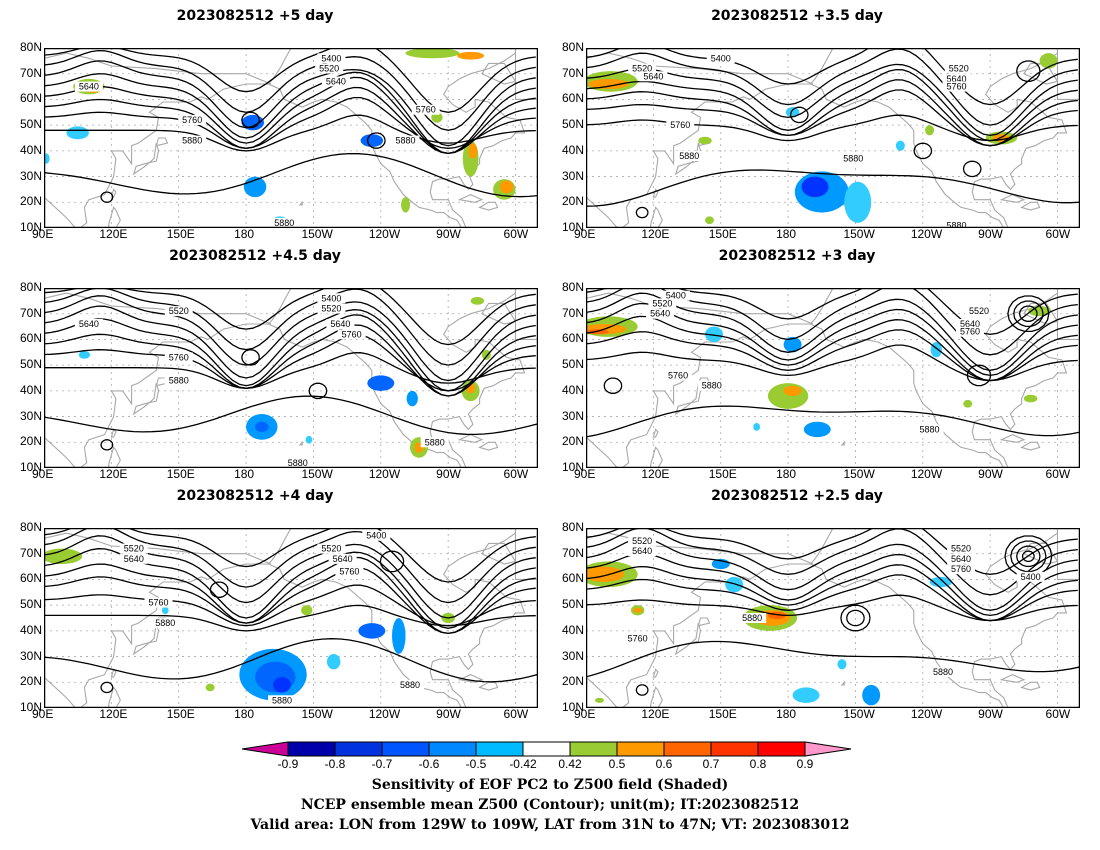 The image size is (1100, 850). Describe the element at coordinates (382, 764) in the screenshot. I see `colorbar-tick-label: -0.7` at that location.